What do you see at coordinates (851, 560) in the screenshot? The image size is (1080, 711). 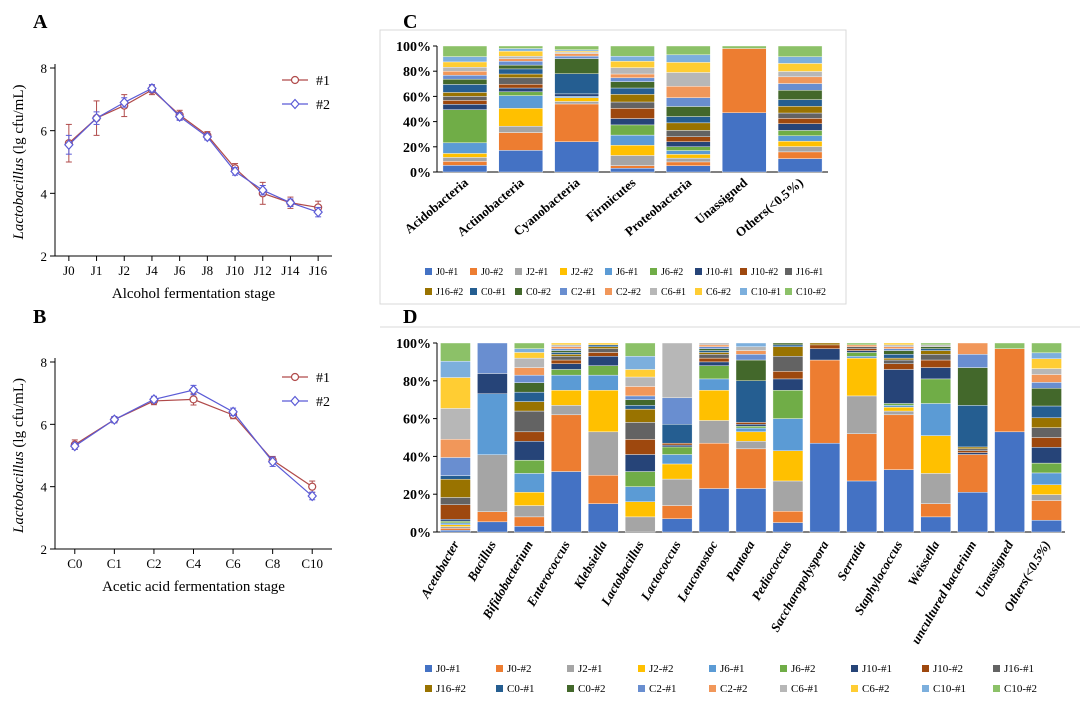 I see `panel-d-x-tick-label: Serratia` at bounding box center [851, 560].